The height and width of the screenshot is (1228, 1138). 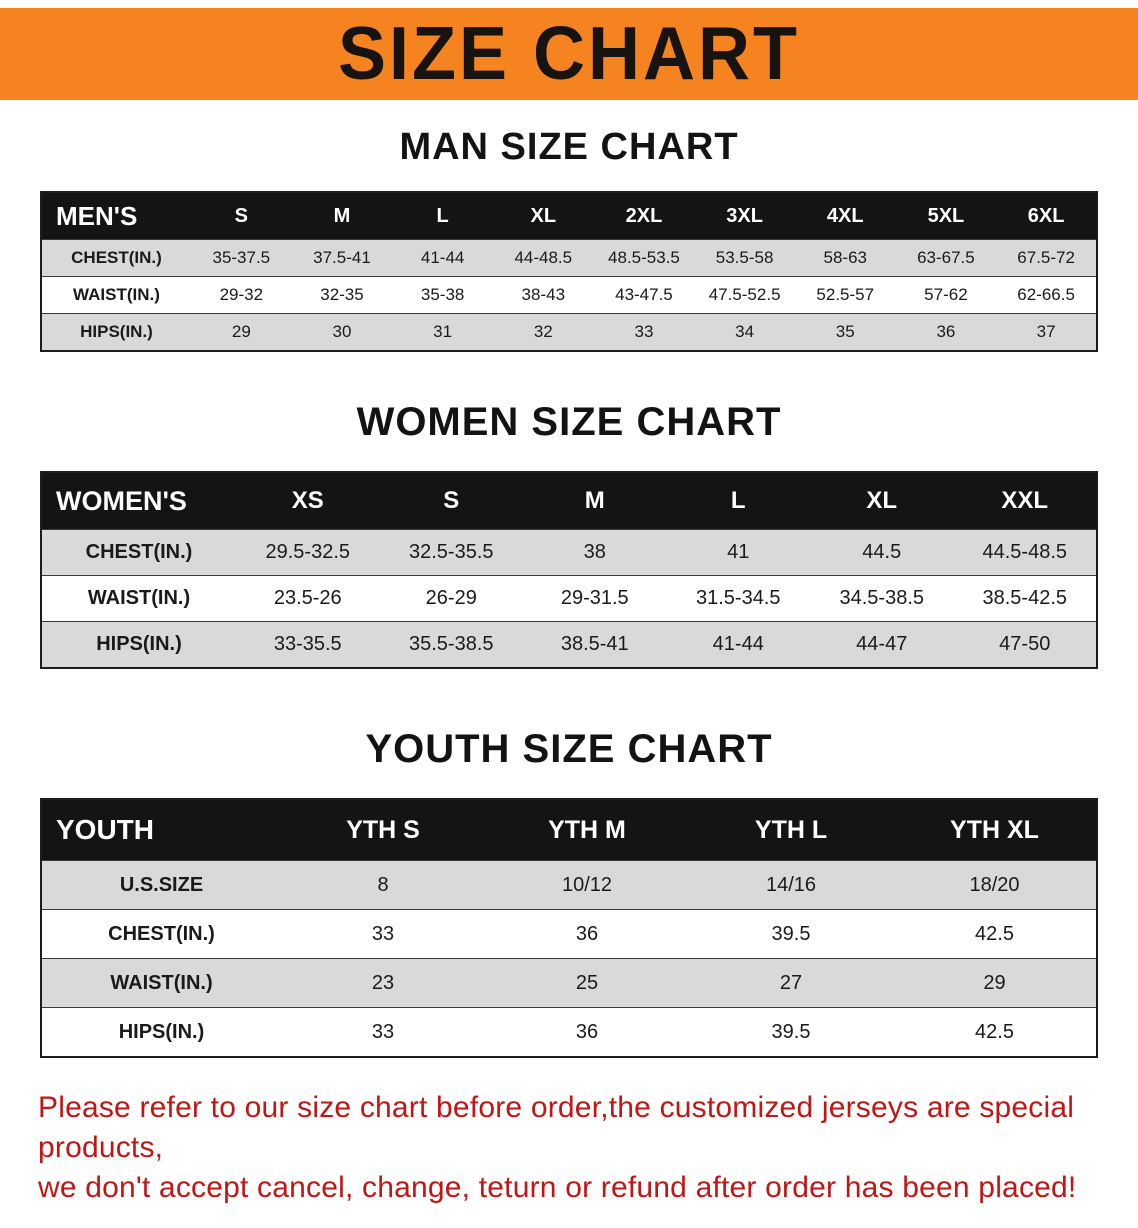 I want to click on table-header-row: MEN'S S M L XL 2XL 3XL 4XL 5XL 6XL, so click(x=569, y=216).